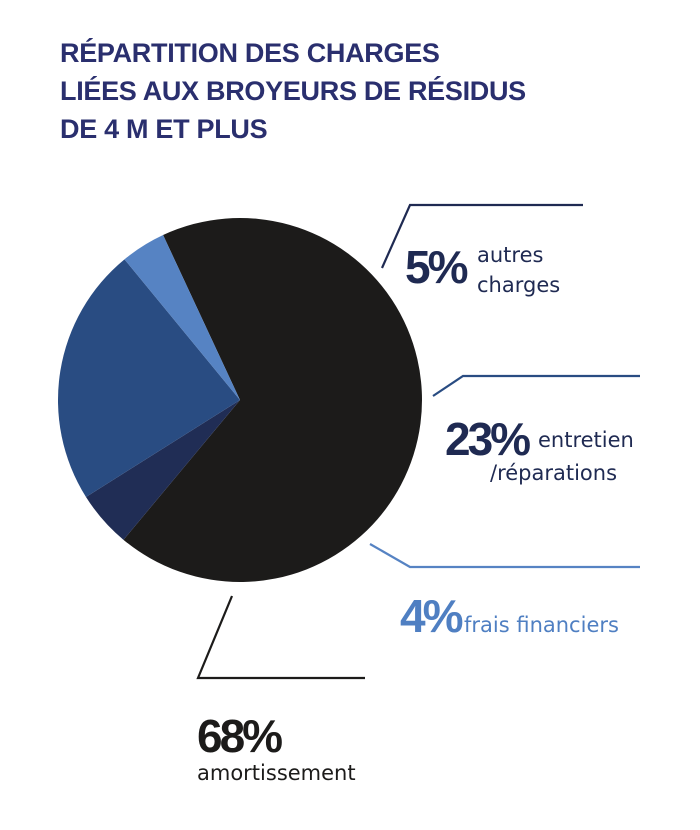 This screenshot has width=700, height=830. What do you see at coordinates (553, 473) in the screenshot?
I see `category-label-entretien-reparations-1: /réparations` at bounding box center [553, 473].